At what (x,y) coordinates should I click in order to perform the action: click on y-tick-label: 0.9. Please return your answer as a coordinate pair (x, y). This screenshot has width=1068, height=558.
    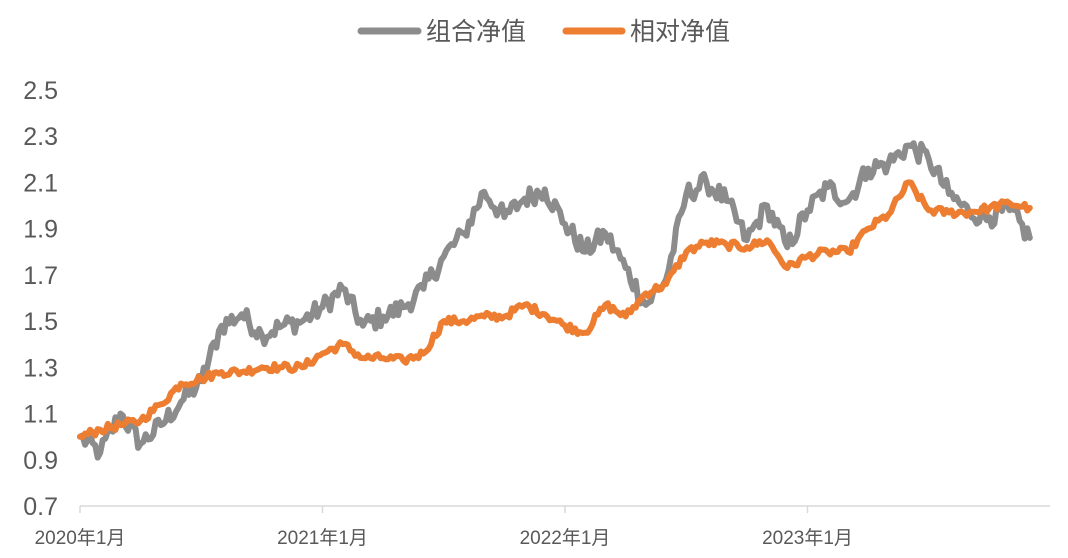
    Looking at the image, I should click on (40, 461).